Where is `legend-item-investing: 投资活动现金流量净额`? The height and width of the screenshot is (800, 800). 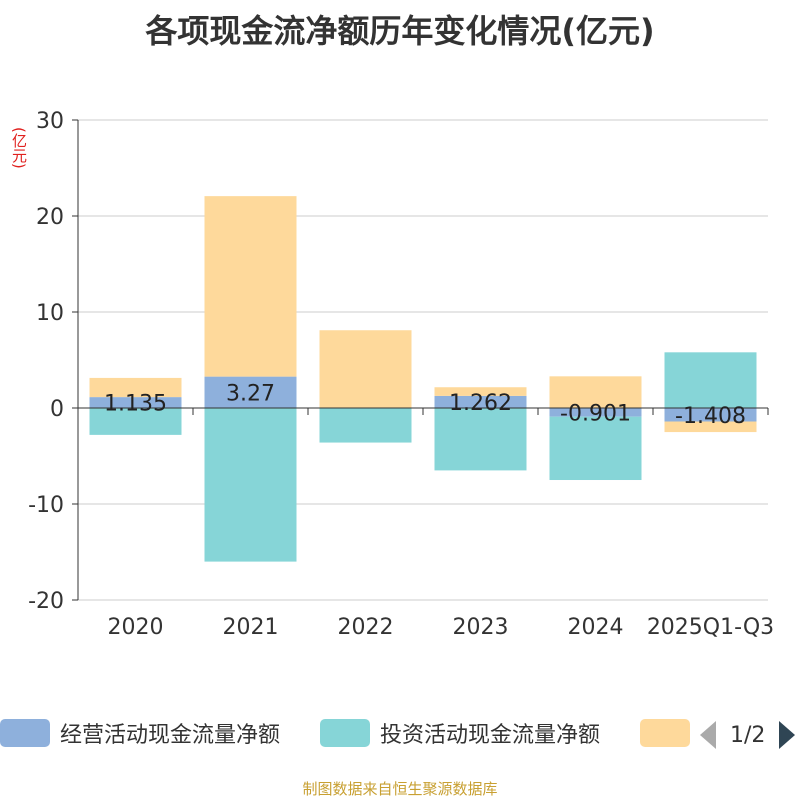
legend-item-investing: 投资活动现金流量净额 is located at coordinates (460, 733).